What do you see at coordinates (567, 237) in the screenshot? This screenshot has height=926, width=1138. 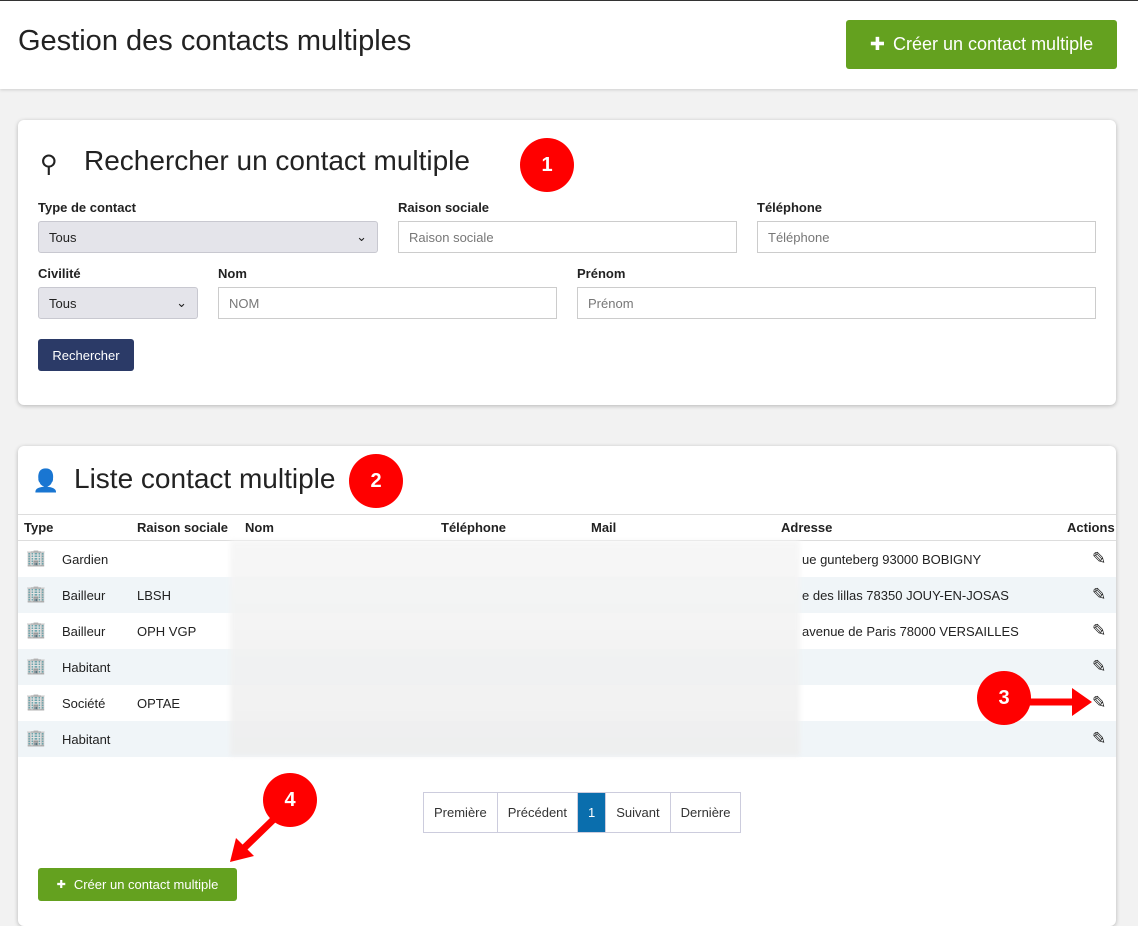 I see `raison-input: Raison sociale` at bounding box center [567, 237].